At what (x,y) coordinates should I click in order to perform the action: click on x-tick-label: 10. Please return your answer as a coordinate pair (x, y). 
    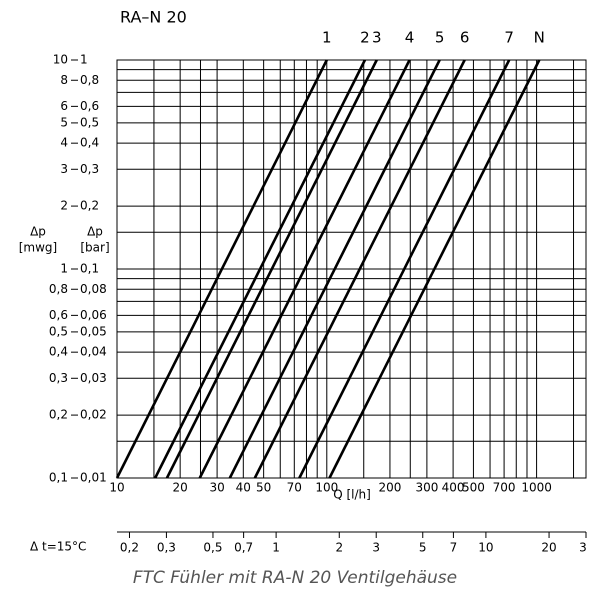
    Looking at the image, I should click on (116, 488).